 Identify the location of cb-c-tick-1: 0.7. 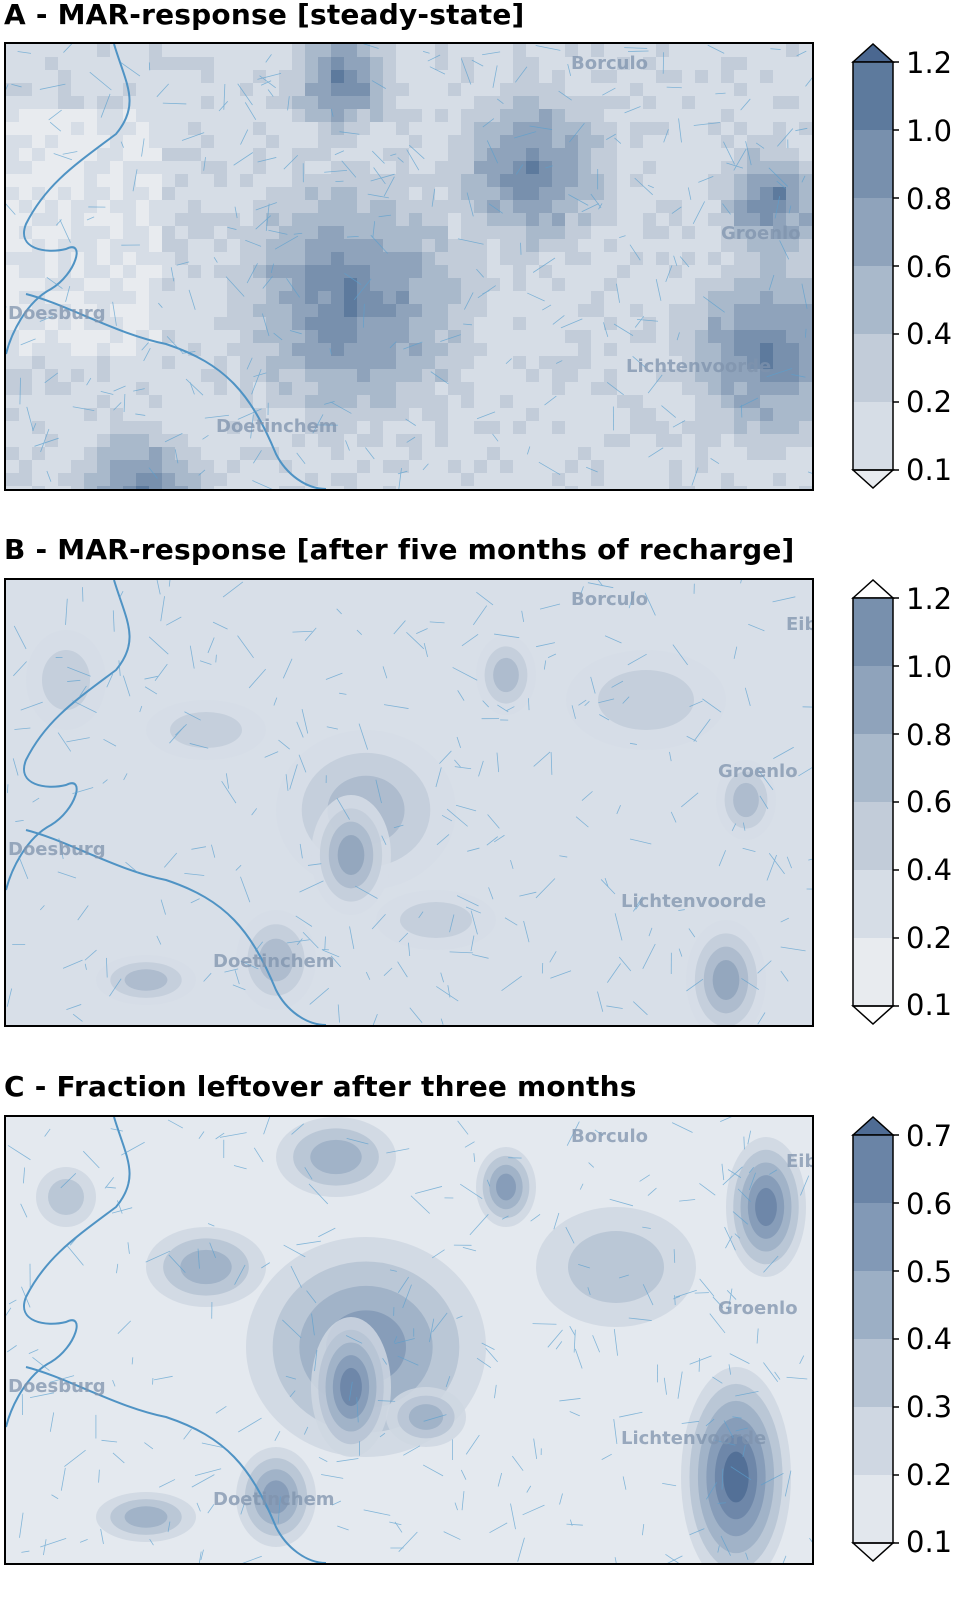
(929, 1136).